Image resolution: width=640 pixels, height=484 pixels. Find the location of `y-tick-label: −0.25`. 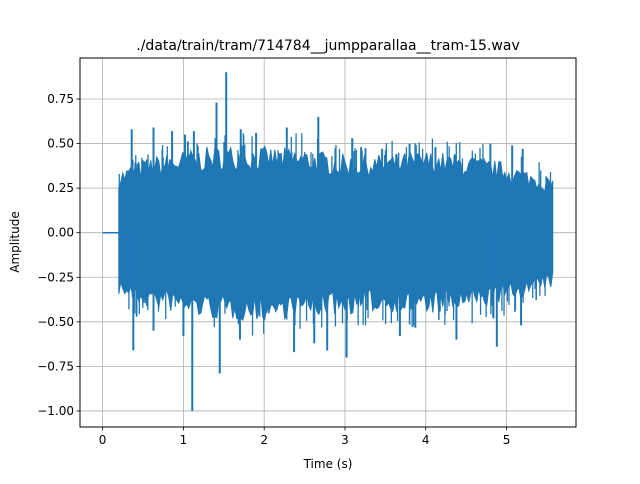

y-tick-label: −0.25 is located at coordinates (55, 277).